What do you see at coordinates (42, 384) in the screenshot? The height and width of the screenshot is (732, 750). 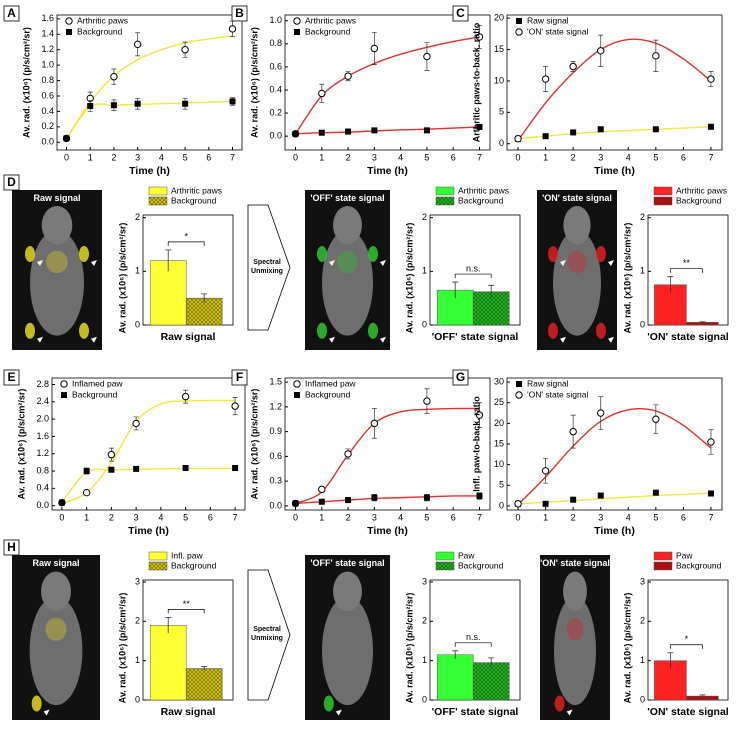 I see `y-tick-label: 2.8` at bounding box center [42, 384].